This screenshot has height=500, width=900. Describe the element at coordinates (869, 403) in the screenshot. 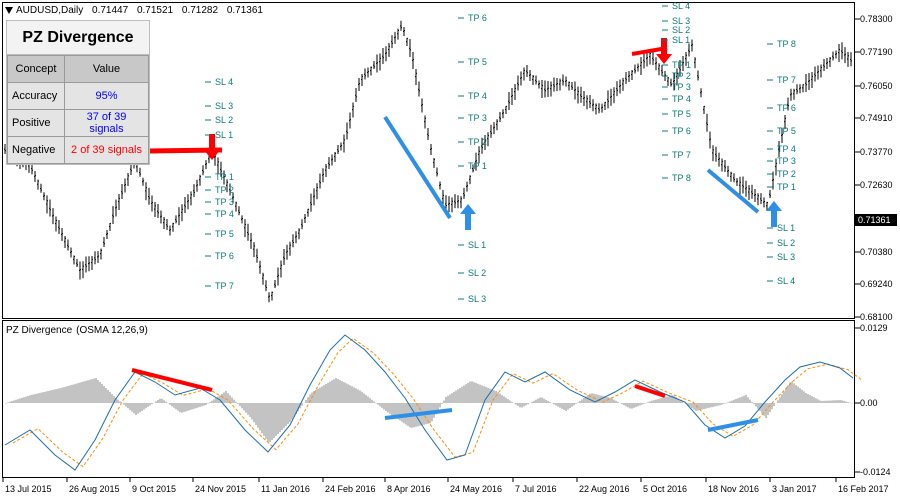

I see `osc-axis-label: 0.00` at that location.